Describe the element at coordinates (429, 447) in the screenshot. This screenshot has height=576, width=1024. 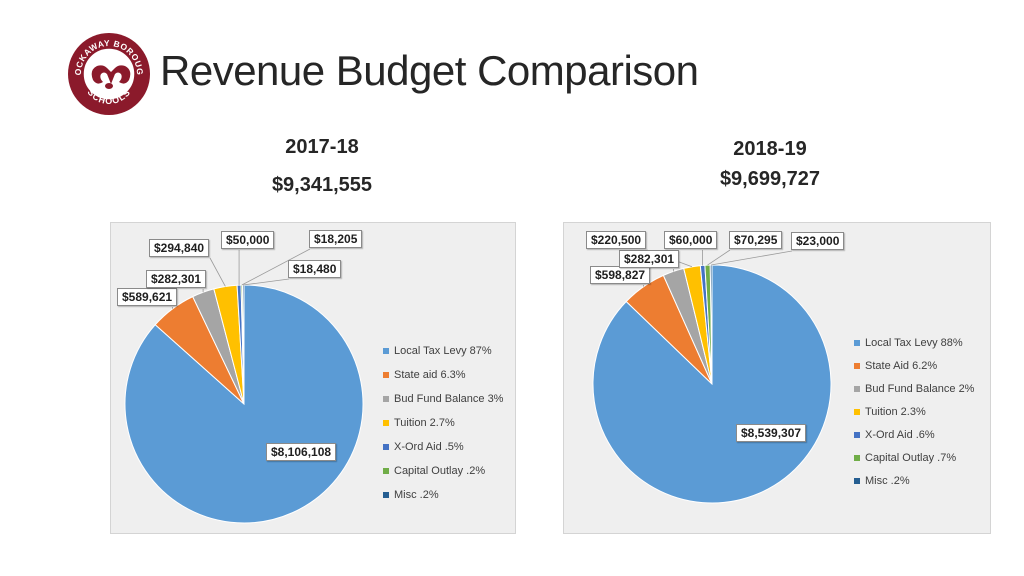
I see `legend-label: X-Ord Aid .5%` at that location.